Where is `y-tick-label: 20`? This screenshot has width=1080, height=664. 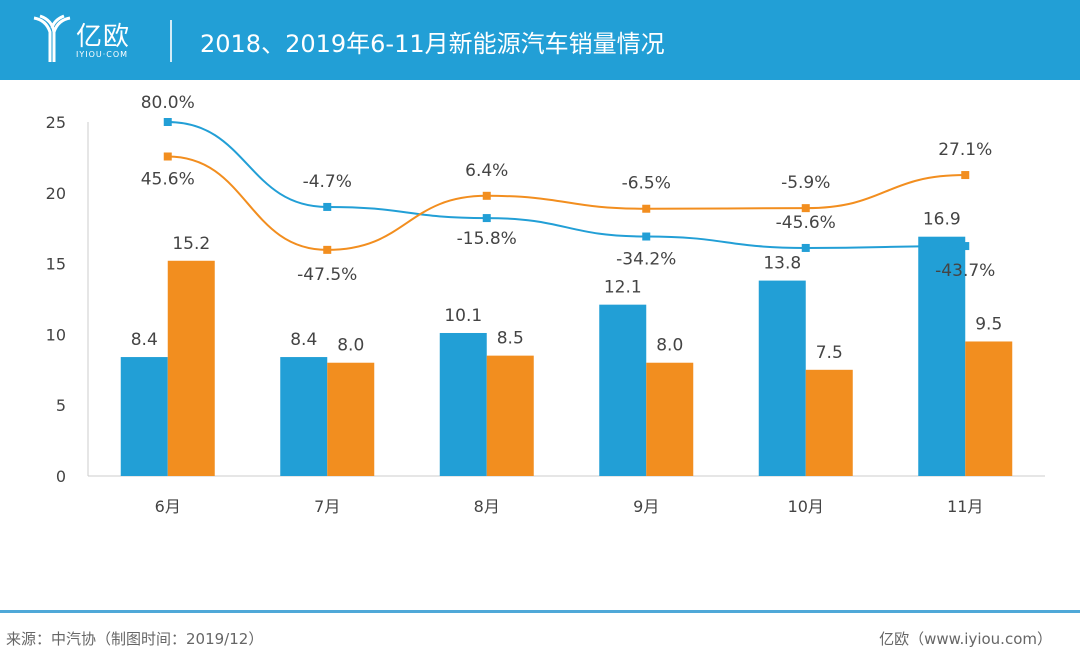
y-tick-label: 20 is located at coordinates (56, 193).